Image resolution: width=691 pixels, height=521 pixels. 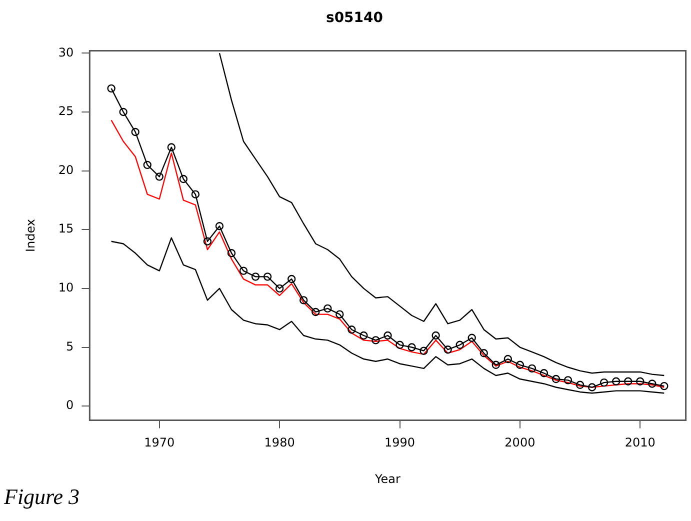 What do you see at coordinates (66, 52) in the screenshot?
I see `y-tick-label: 30` at bounding box center [66, 52].